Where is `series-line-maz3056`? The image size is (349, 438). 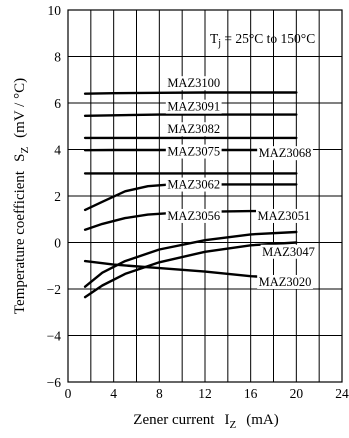 series-line-maz3056 is located at coordinates (190, 220).